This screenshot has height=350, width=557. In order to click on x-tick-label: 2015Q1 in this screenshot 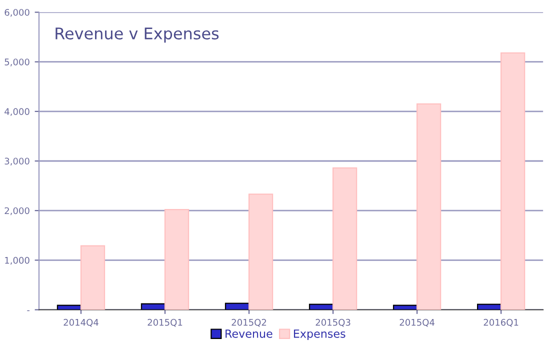, I will do `click(165, 322)`.